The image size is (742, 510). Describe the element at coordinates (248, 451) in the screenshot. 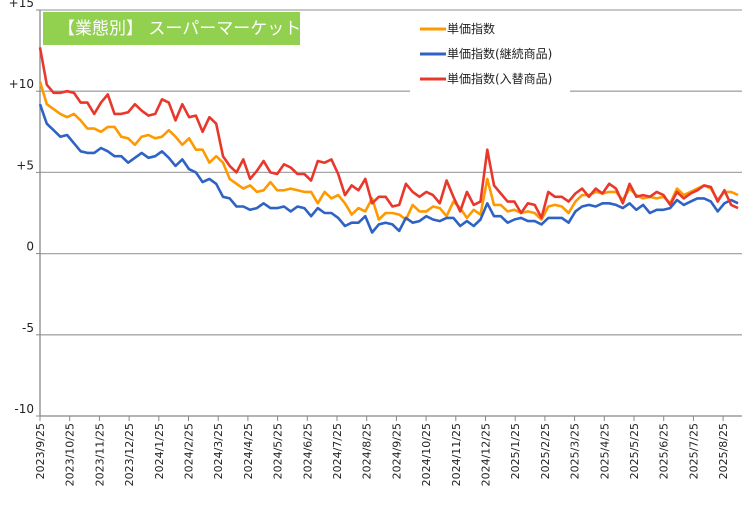

I see `x-tick-label: 2024/4/25` at that location.